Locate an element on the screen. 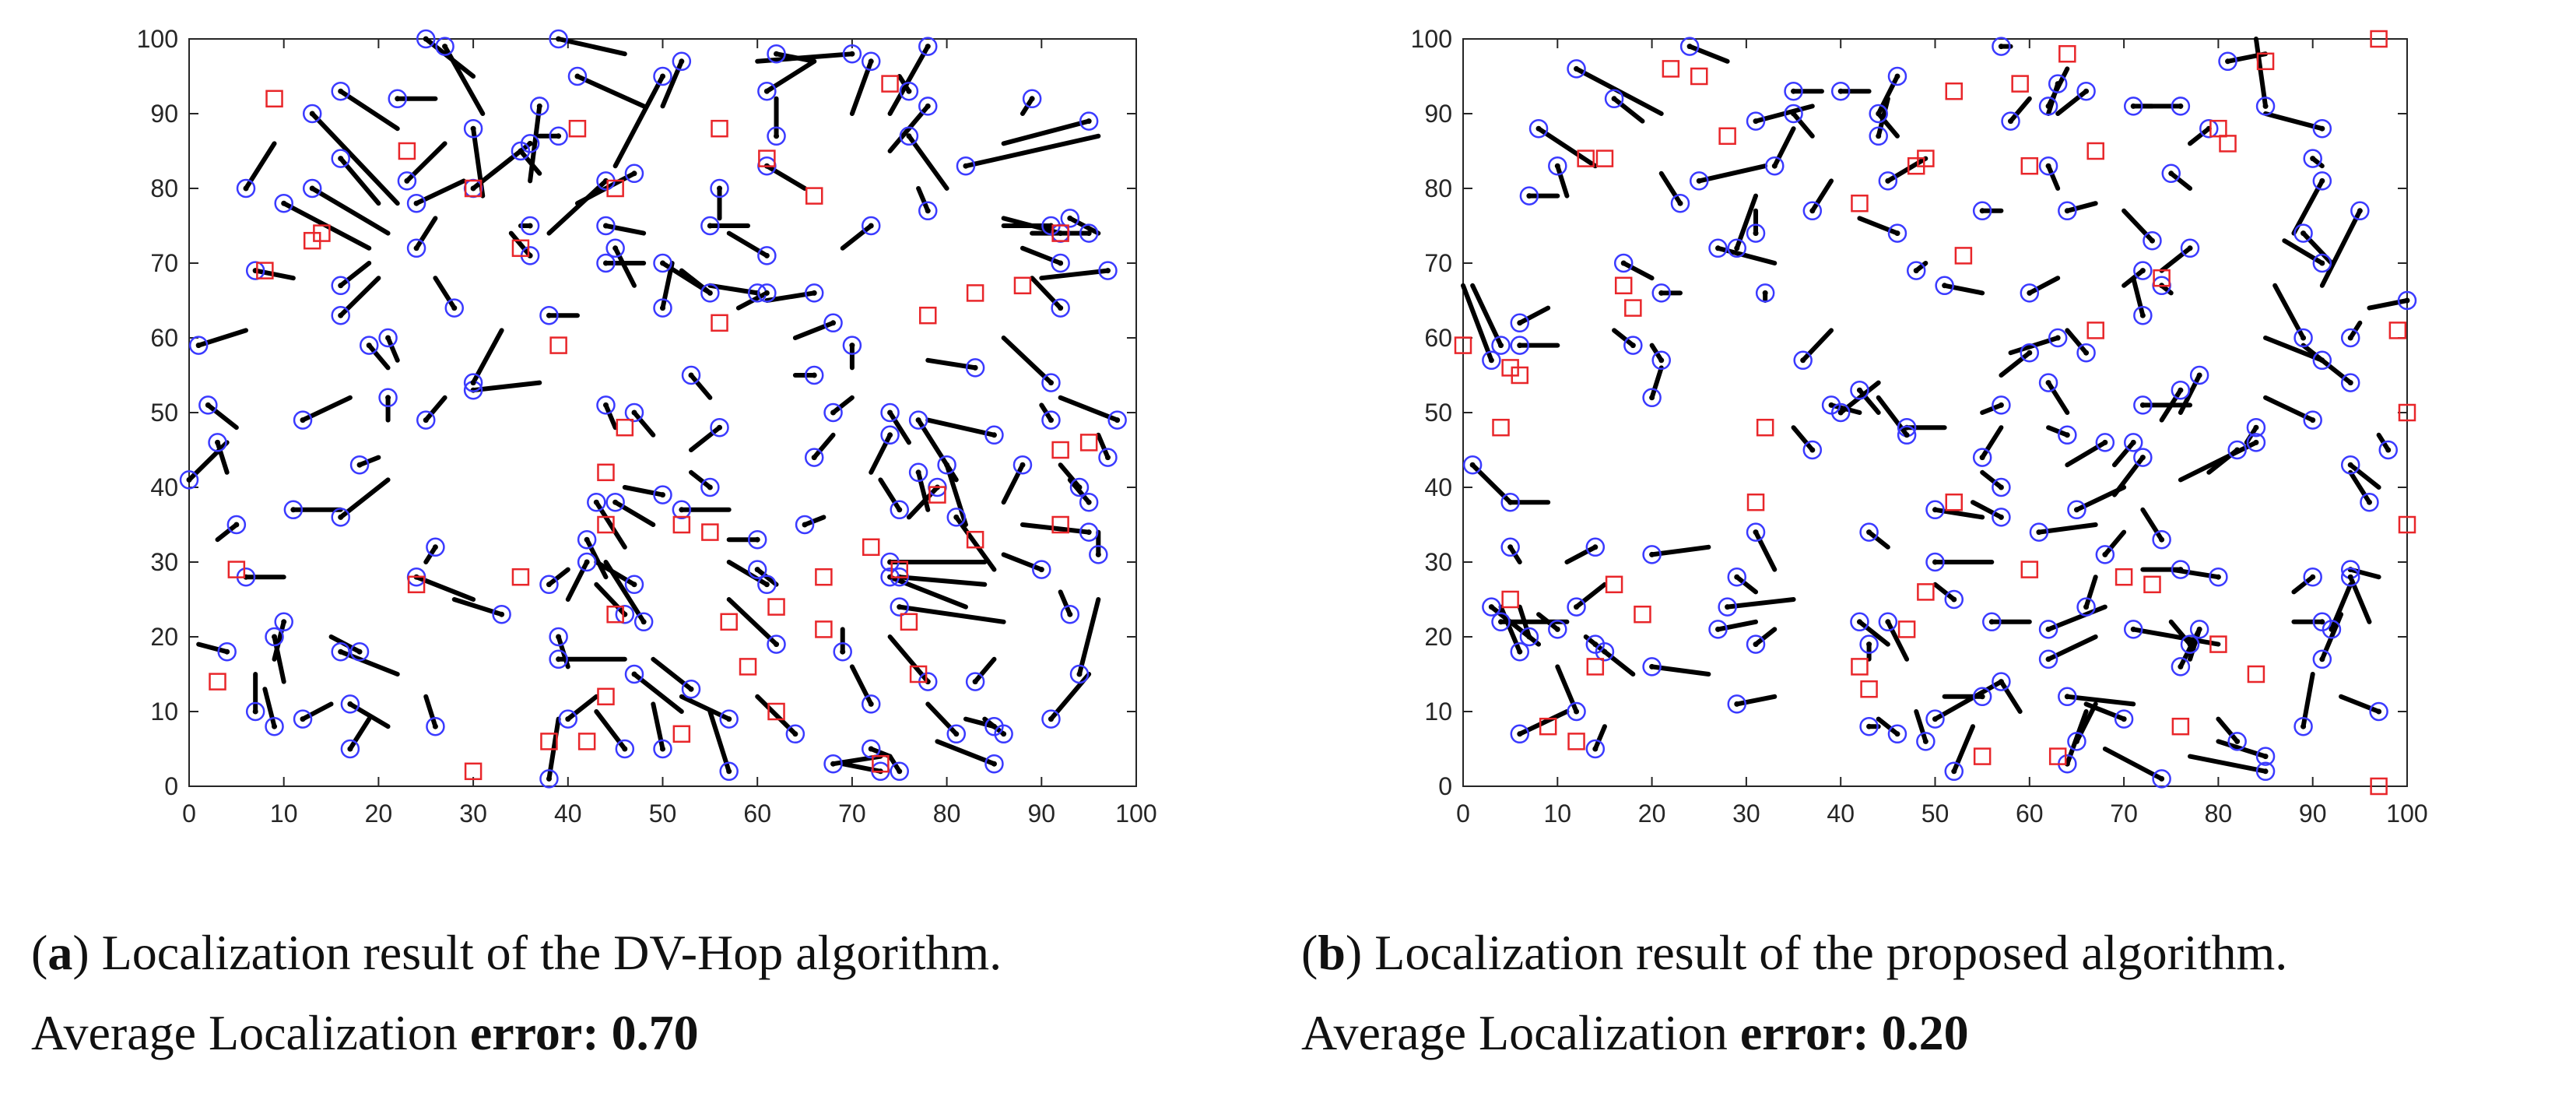 The height and width of the screenshot is (1100, 2576). caption-b-line2: Average Localization error: 0.20 is located at coordinates (1635, 1032).